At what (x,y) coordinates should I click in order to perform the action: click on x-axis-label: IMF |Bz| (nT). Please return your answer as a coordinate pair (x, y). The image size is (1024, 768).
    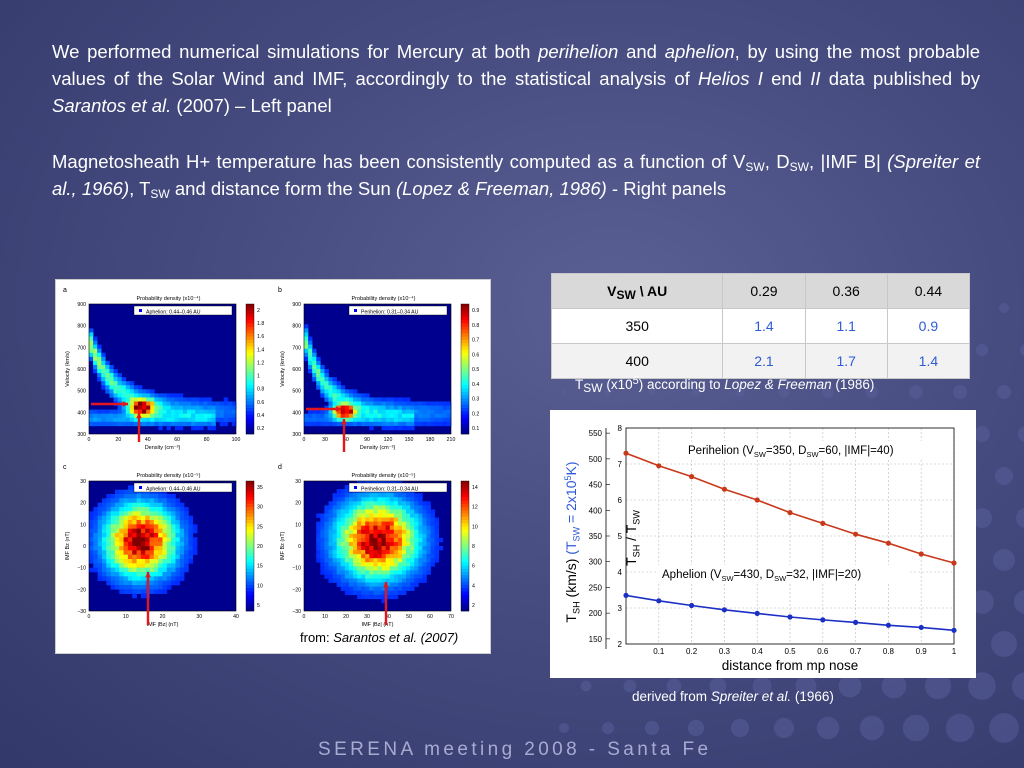
    Looking at the image, I should click on (163, 625).